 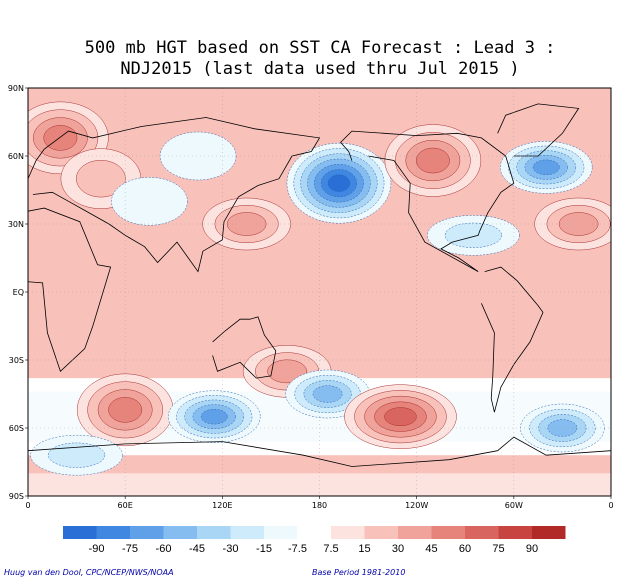 What do you see at coordinates (416, 505) in the screenshot?
I see `x-axis-label: 120W` at bounding box center [416, 505].